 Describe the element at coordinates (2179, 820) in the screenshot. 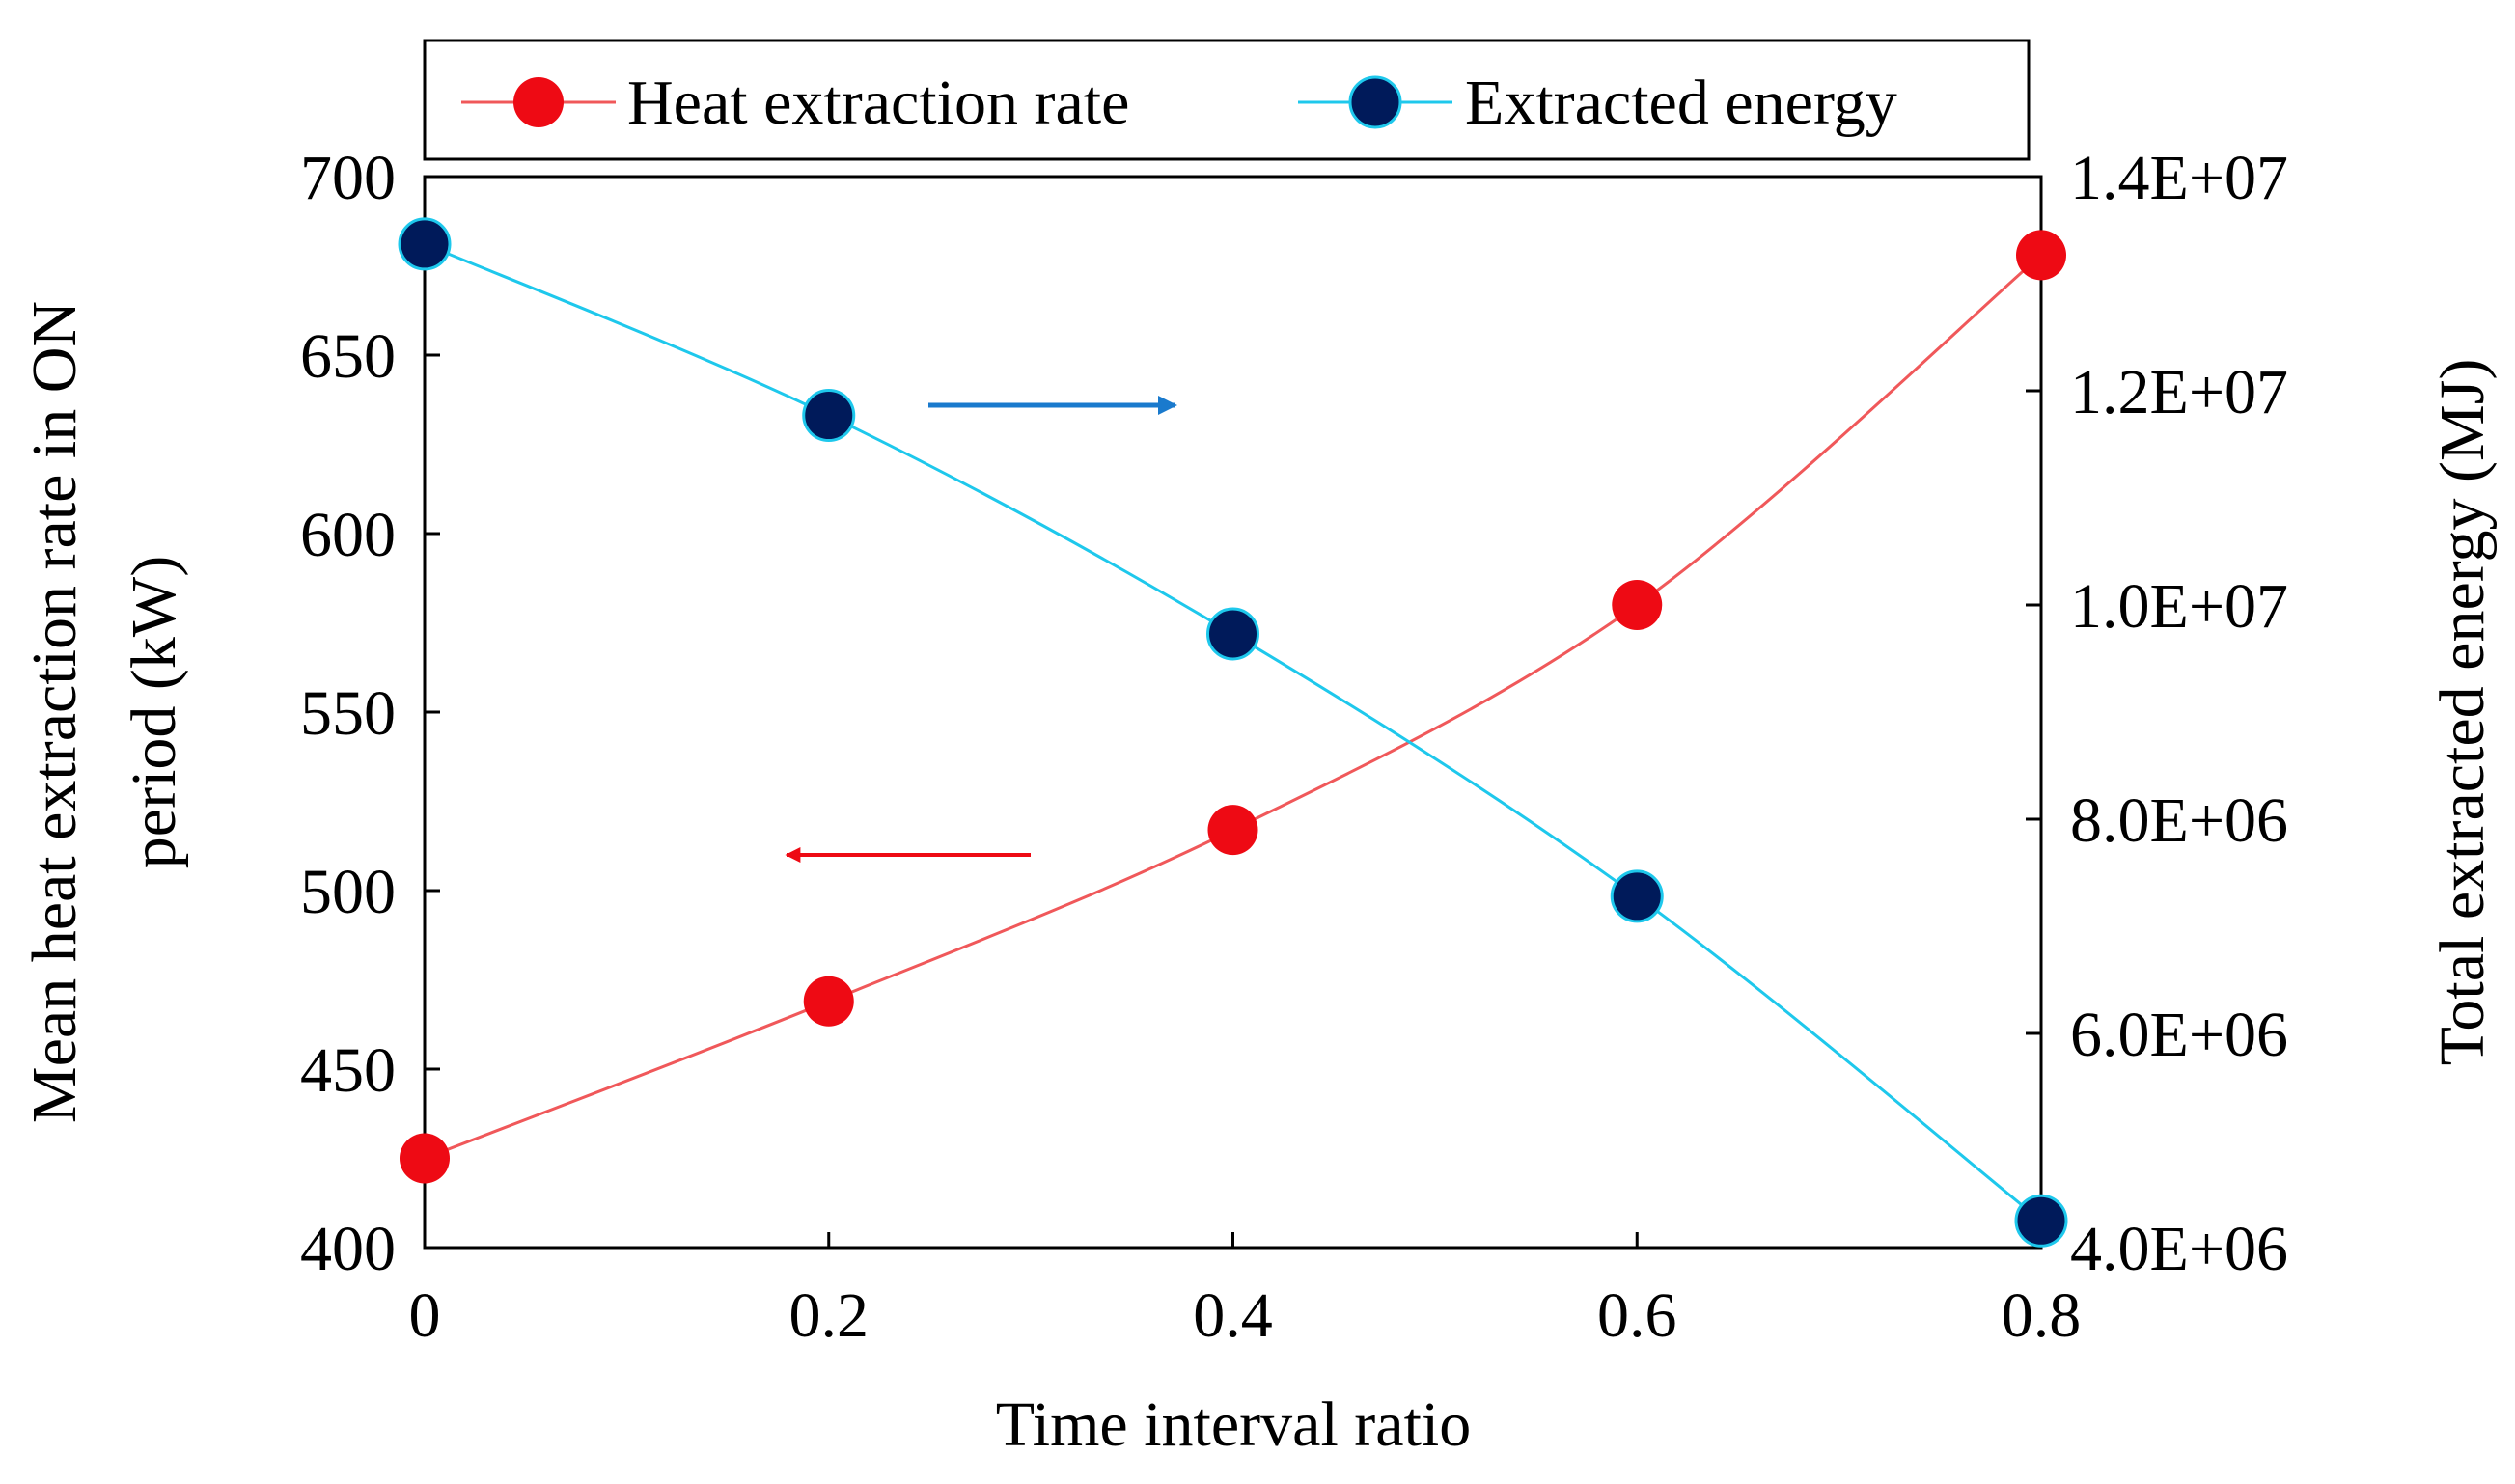

I see `right-y-tick-label: 8.0E+06` at that location.